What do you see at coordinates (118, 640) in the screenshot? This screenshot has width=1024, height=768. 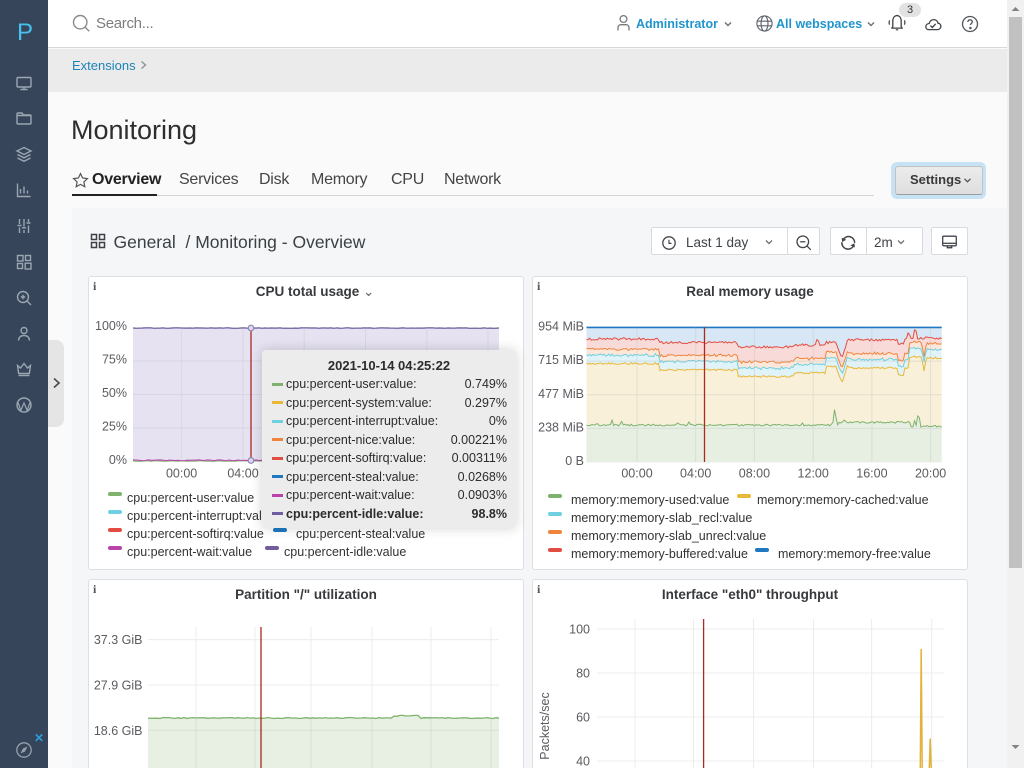 I see `svg-text: 37.3 GiB` at bounding box center [118, 640].